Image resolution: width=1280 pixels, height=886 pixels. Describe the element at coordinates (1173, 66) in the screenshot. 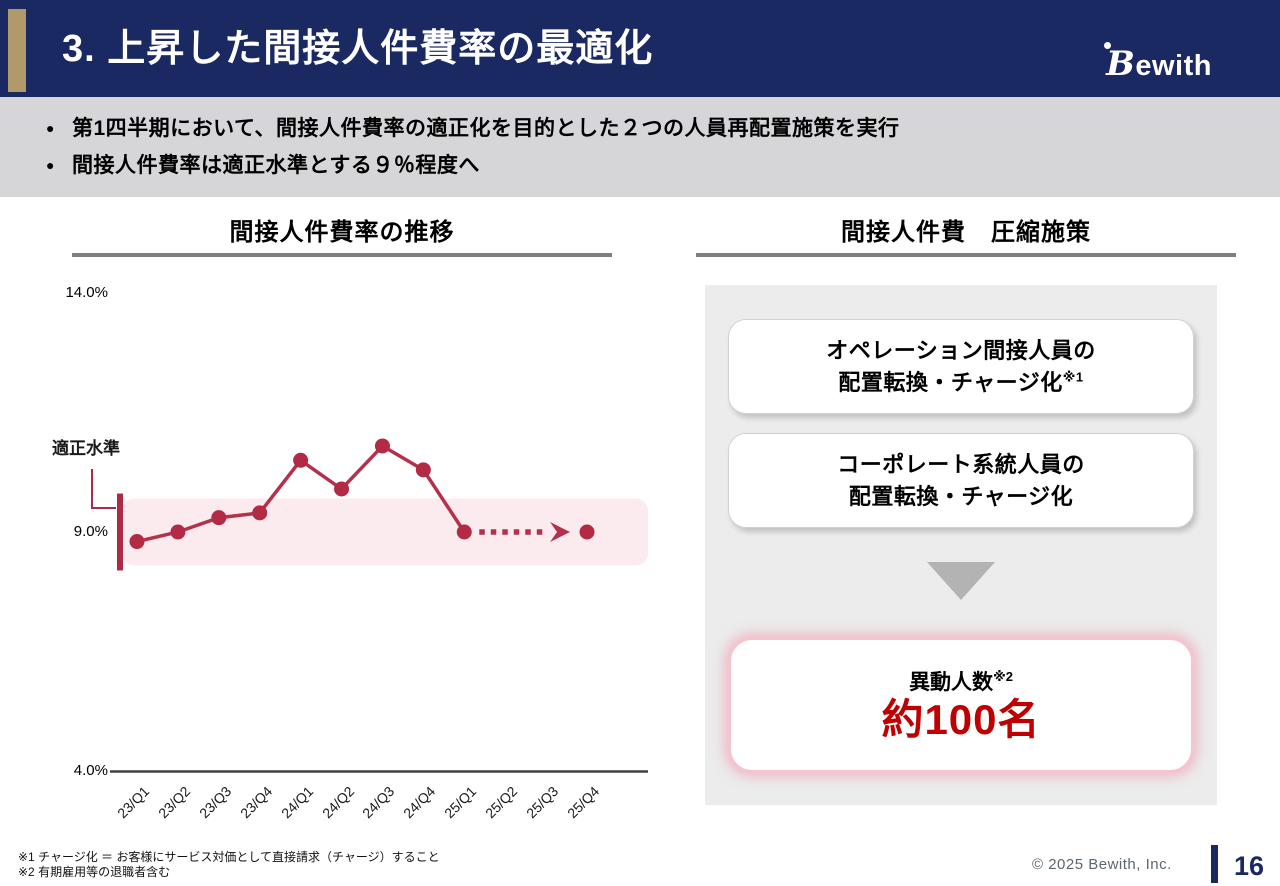

I see `bewith-logo-rest: ewith` at that location.